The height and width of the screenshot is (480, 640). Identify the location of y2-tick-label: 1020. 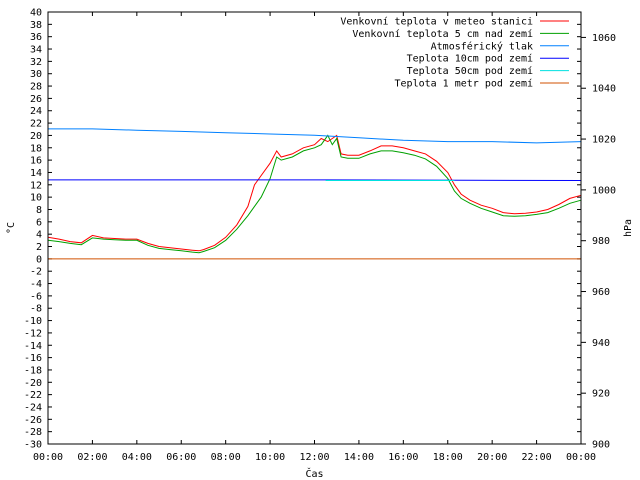
(604, 140).